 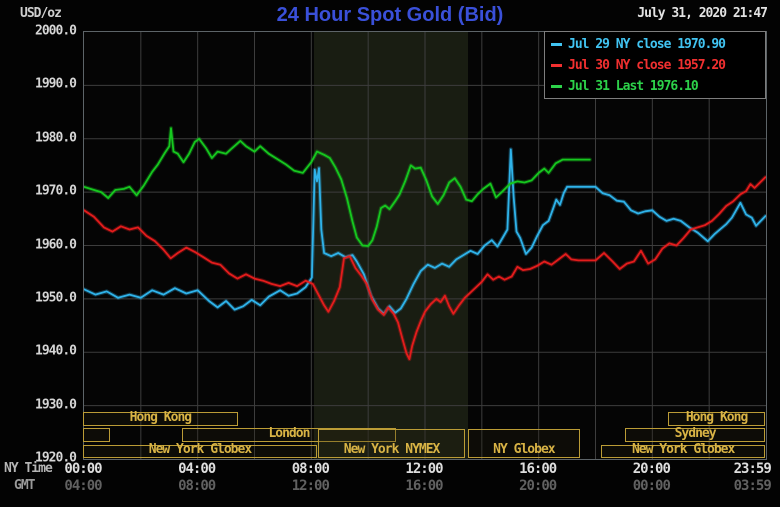 What do you see at coordinates (752, 486) in the screenshot?
I see `x-tick-label-gmt: 03:59` at bounding box center [752, 486].